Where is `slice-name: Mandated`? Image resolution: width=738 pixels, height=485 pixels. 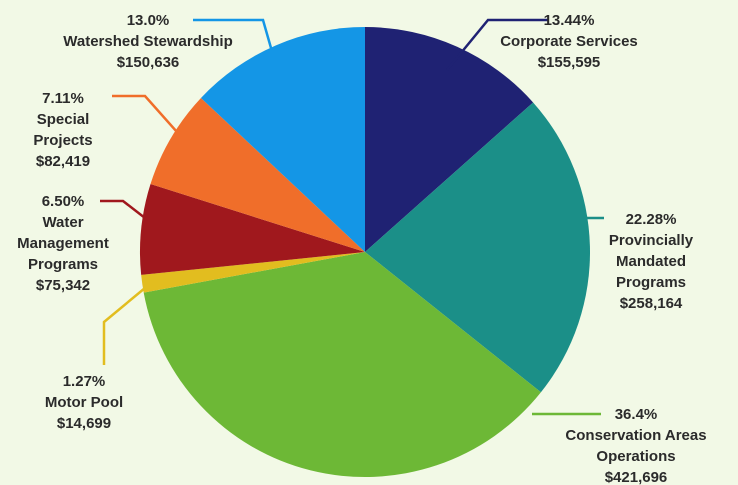
slice-name: Mandated is located at coordinates (651, 261).